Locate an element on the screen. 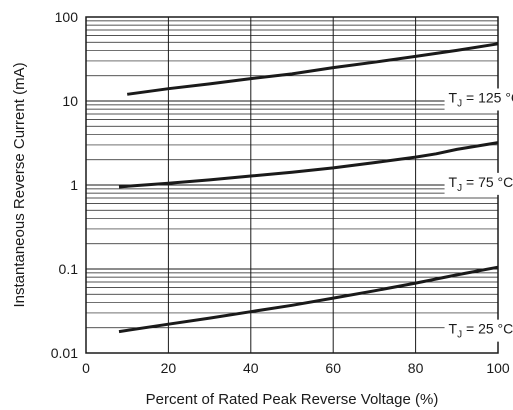 The width and height of the screenshot is (513, 410). x-tick-label: 60 is located at coordinates (333, 368).